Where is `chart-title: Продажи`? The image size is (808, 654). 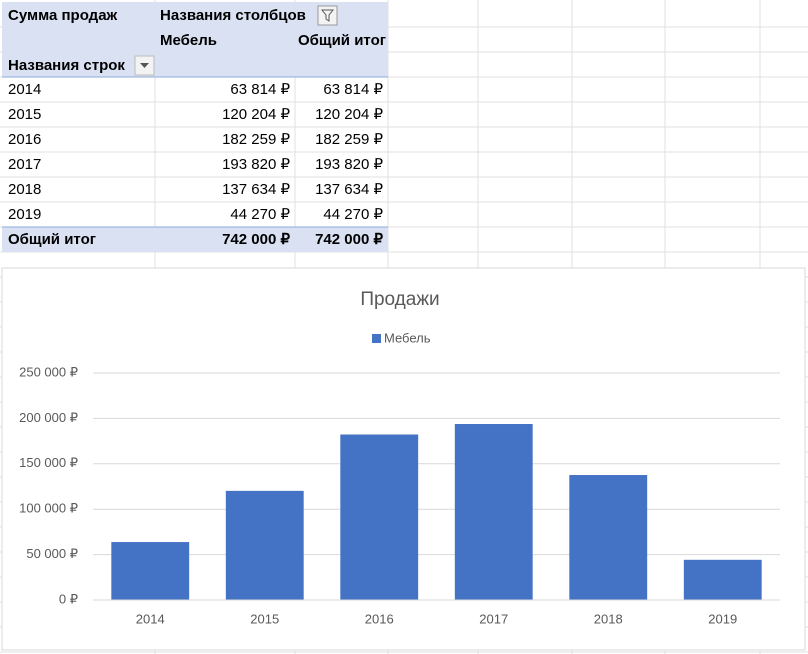
chart-title: Продажи is located at coordinates (399, 299).